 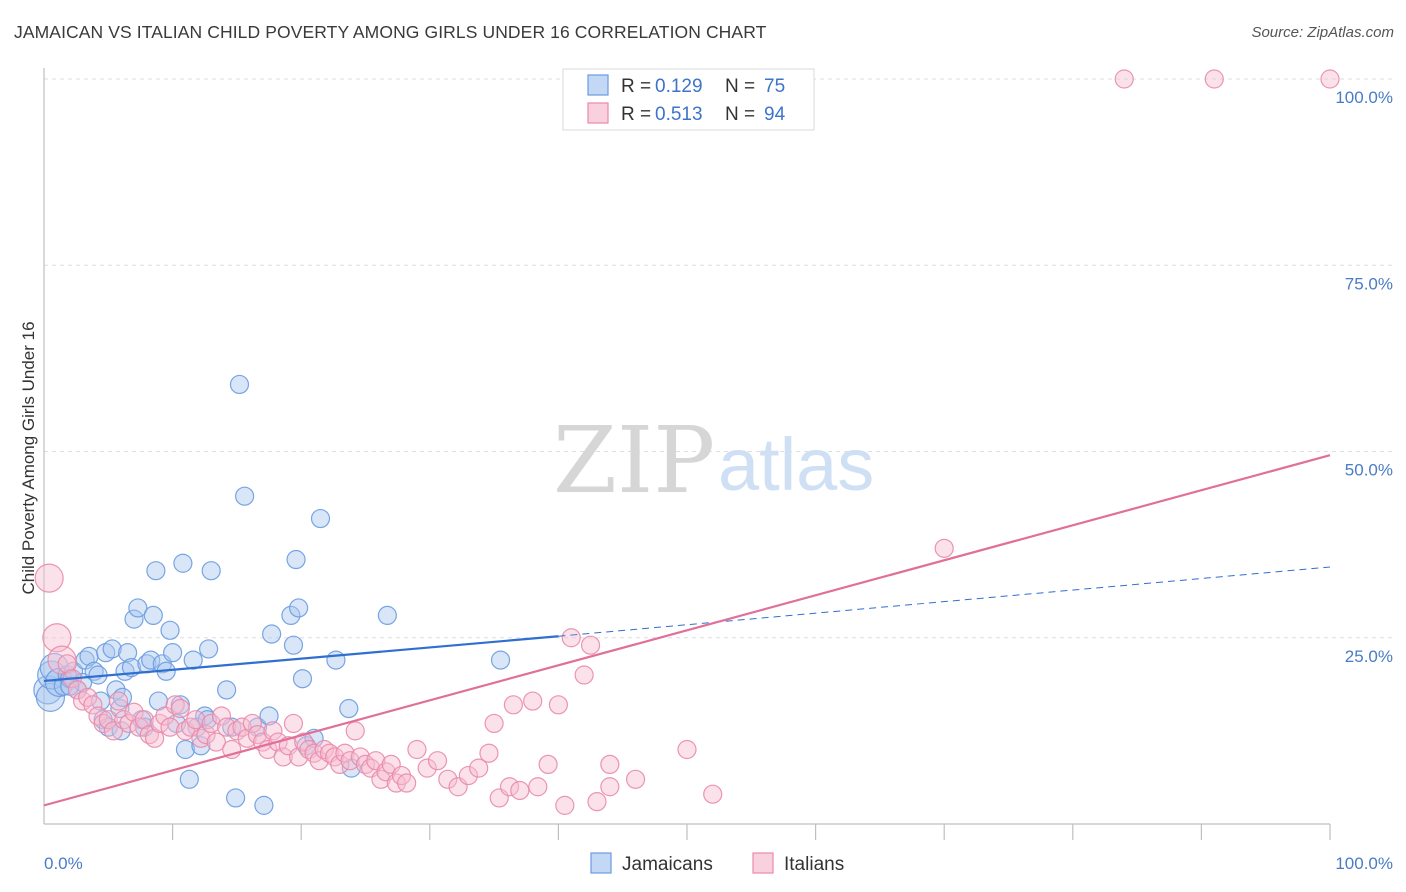 What do you see at coordinates (814, 864) in the screenshot?
I see `bottom-legend-italians: Italians` at bounding box center [814, 864].